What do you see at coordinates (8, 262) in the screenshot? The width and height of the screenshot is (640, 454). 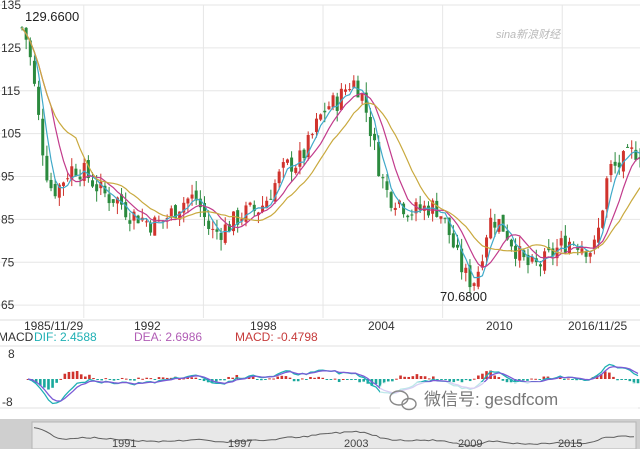 I see `y-tick-label: 75` at bounding box center [8, 262].